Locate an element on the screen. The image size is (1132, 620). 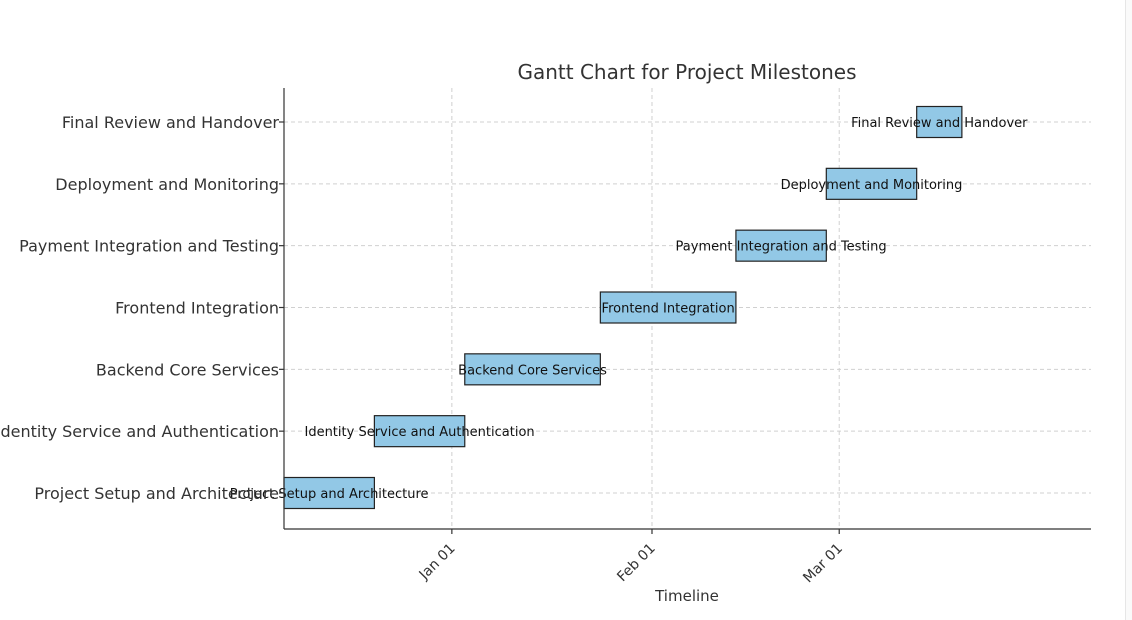
bar-label: Payment Integration and Testing is located at coordinates (781, 247).